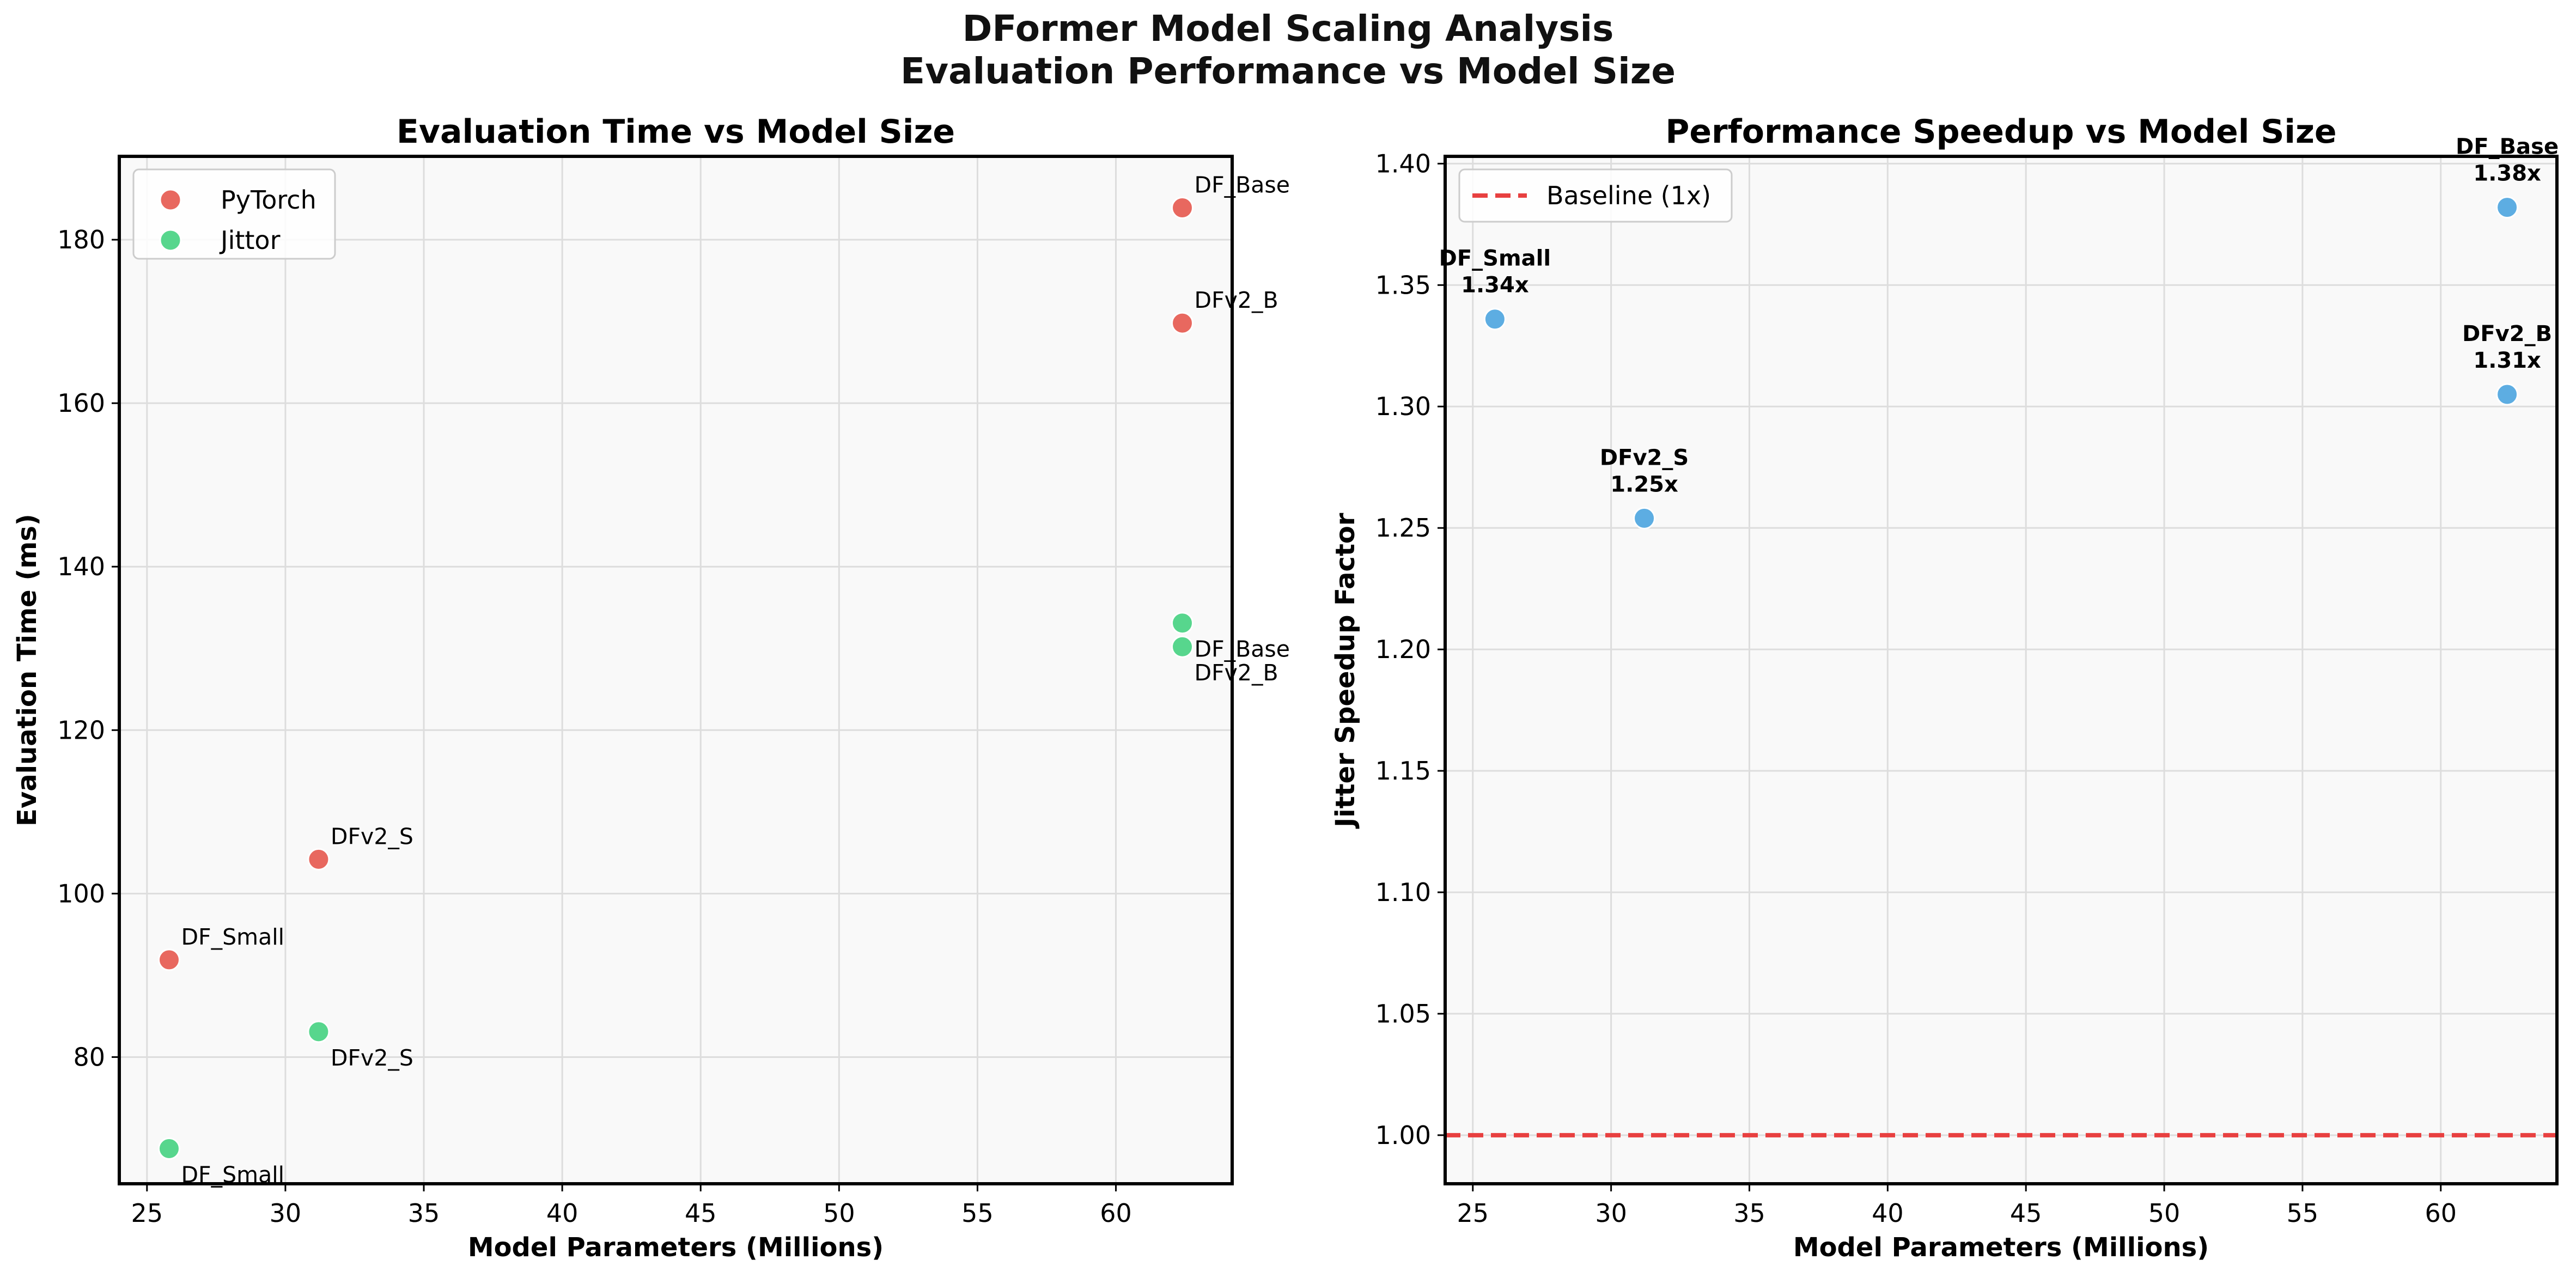 Image resolution: width=2576 pixels, height=1278 pixels. I want to click on data-point-pytorch-df-small, so click(169, 960).